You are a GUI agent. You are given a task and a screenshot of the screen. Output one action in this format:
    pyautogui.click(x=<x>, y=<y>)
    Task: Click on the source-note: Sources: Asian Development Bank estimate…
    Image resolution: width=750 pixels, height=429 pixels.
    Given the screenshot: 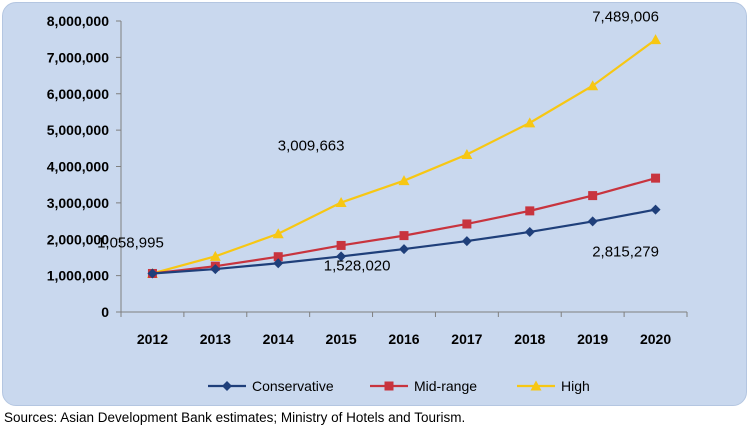 What is the action you would take?
    pyautogui.click(x=235, y=417)
    